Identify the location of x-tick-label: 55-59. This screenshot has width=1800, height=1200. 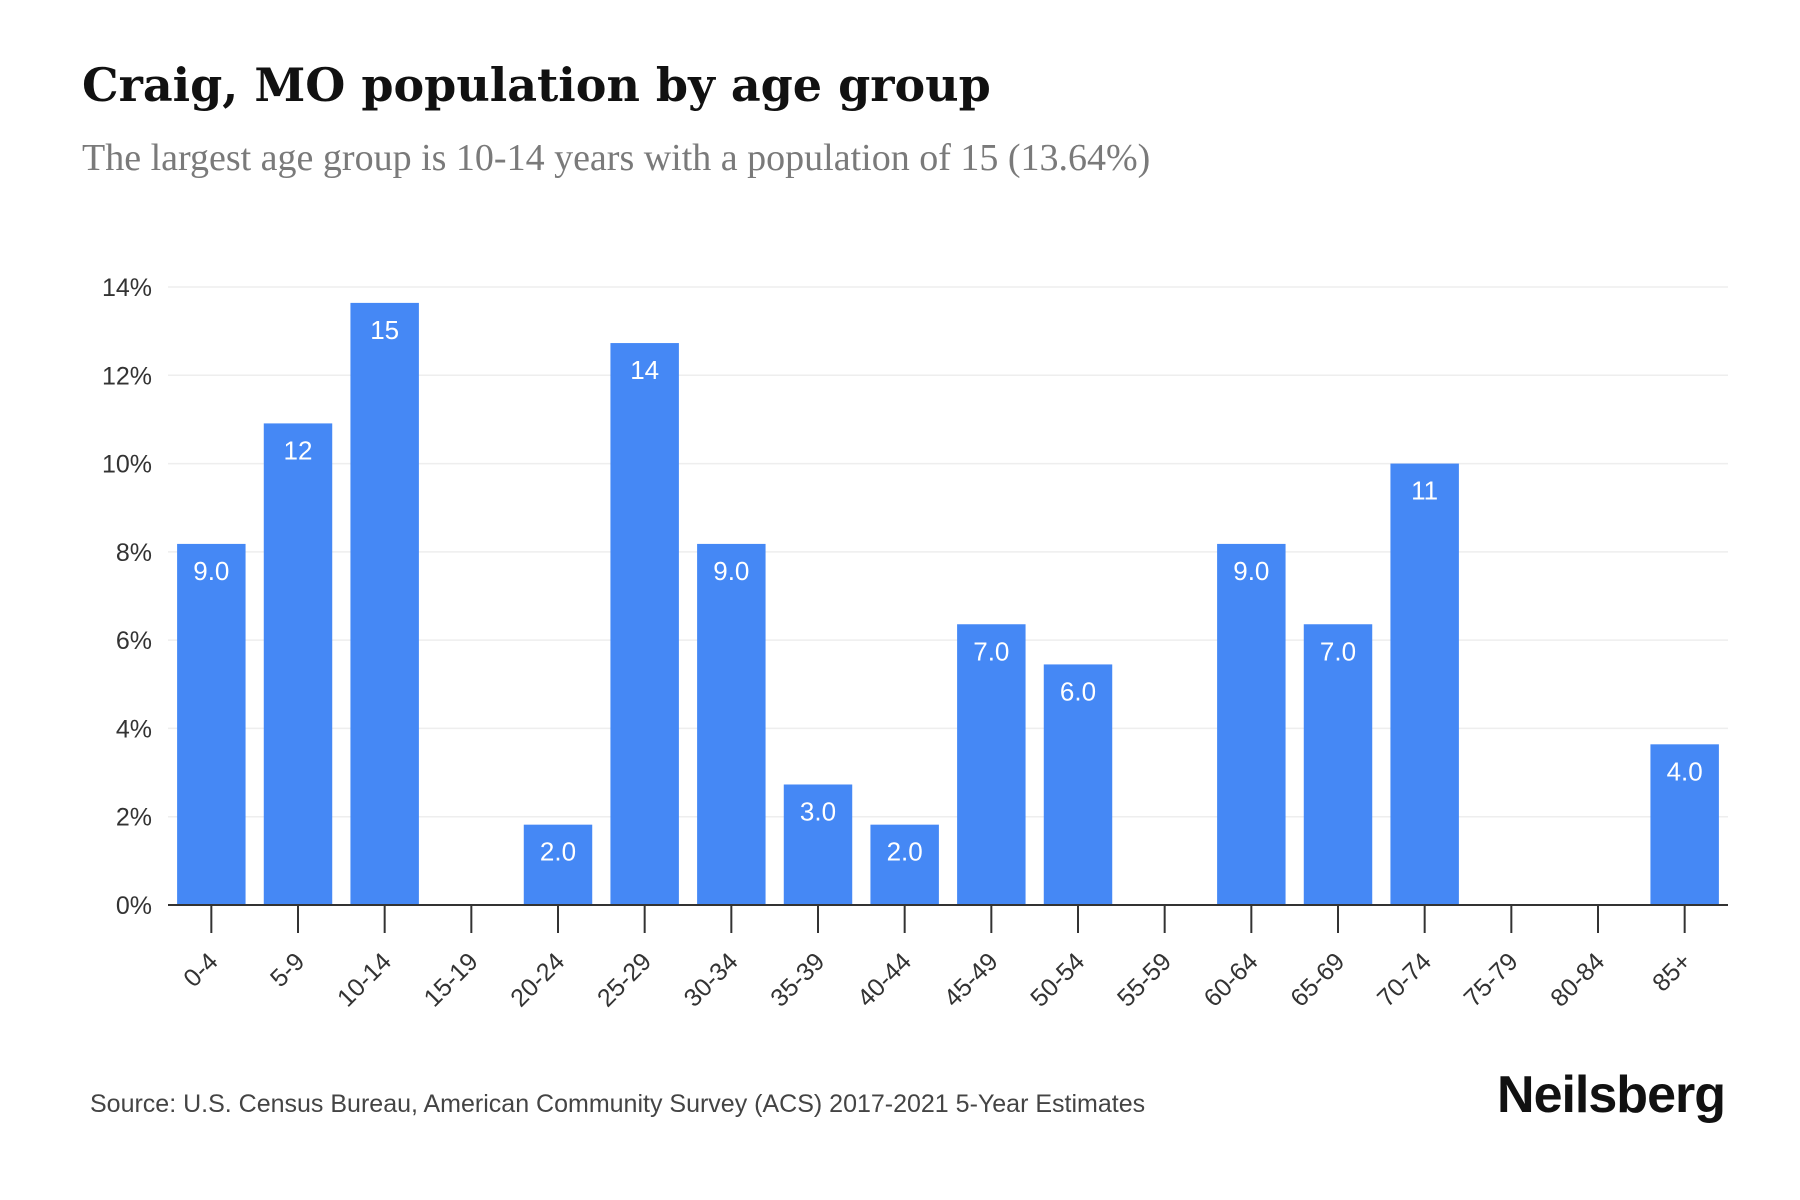
(1144, 979).